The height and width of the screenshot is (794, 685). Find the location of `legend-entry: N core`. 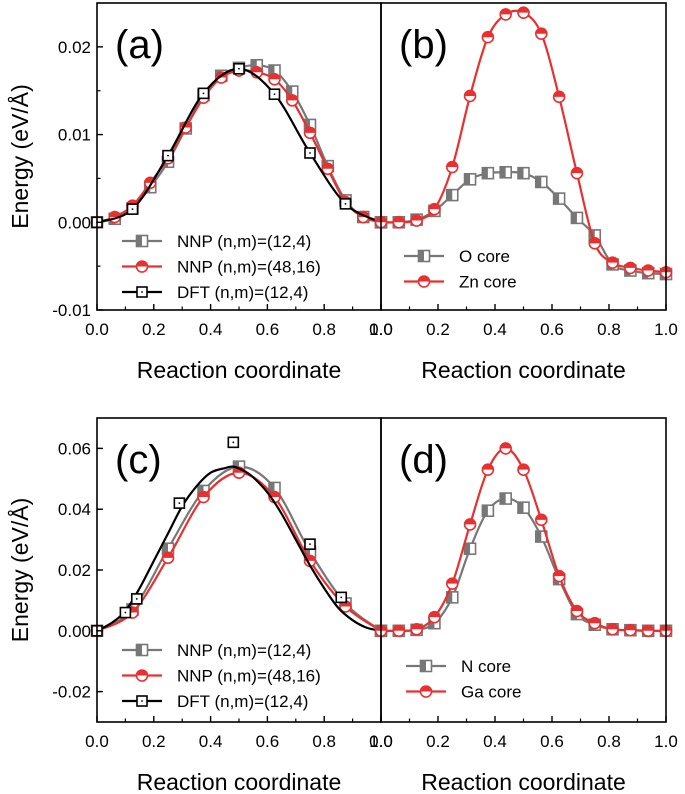

legend-entry: N core is located at coordinates (486, 666).